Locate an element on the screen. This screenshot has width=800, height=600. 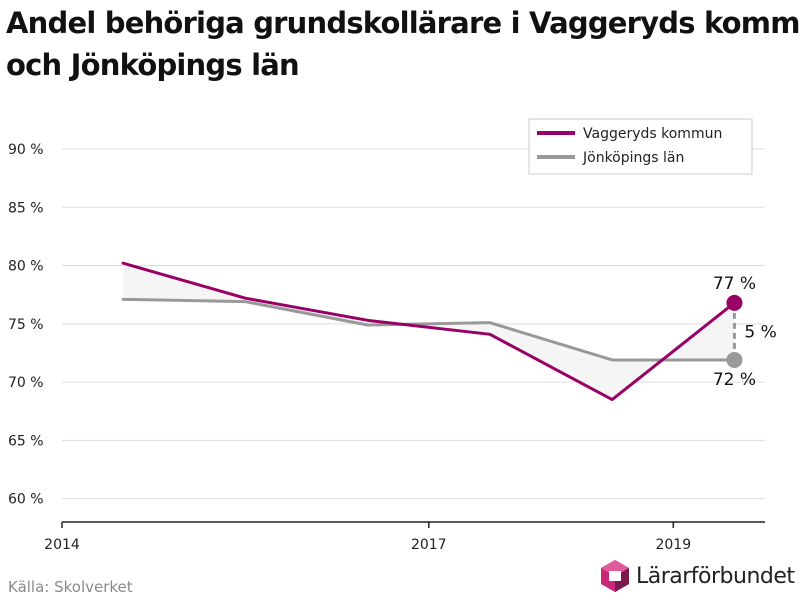
x-tick-label: 2014 is located at coordinates (62, 545).